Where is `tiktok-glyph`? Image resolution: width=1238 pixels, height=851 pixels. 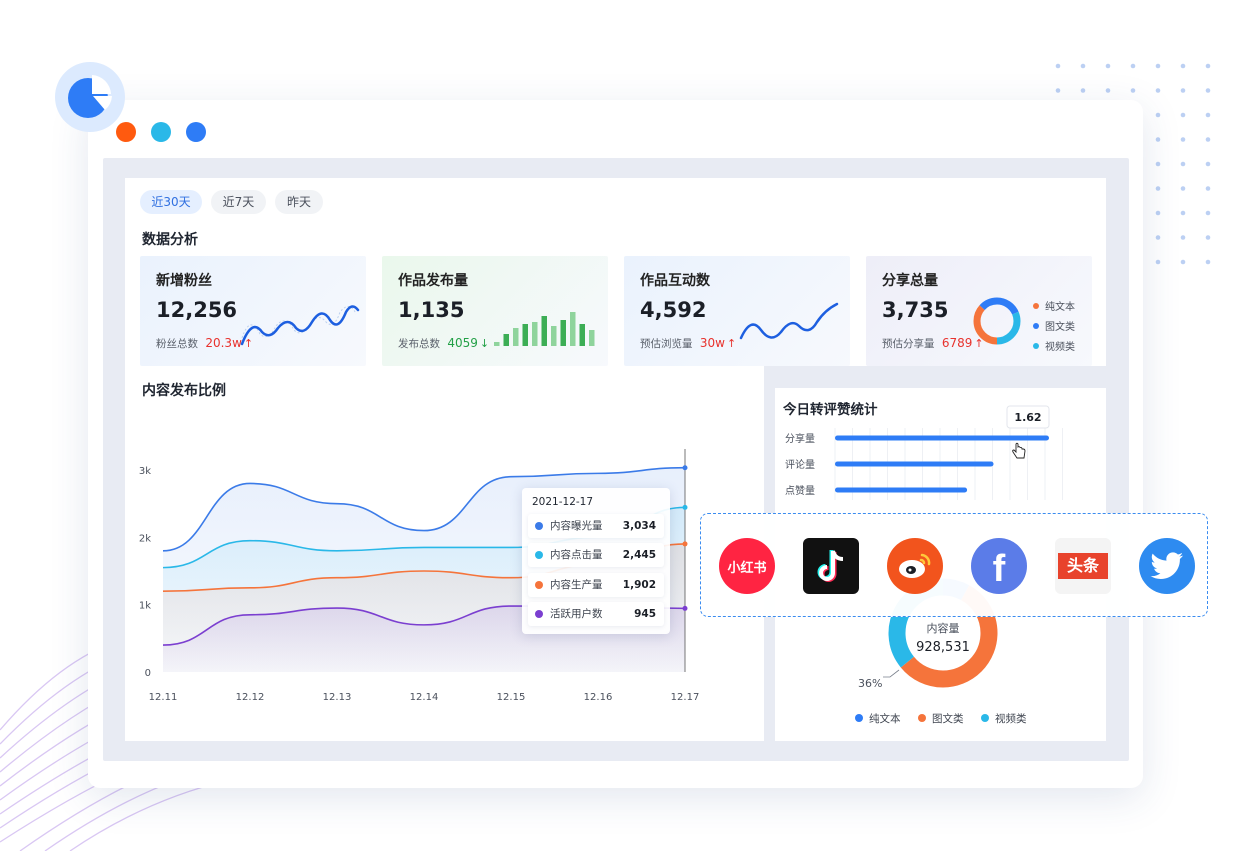 tiktok-glyph is located at coordinates (830, 566).